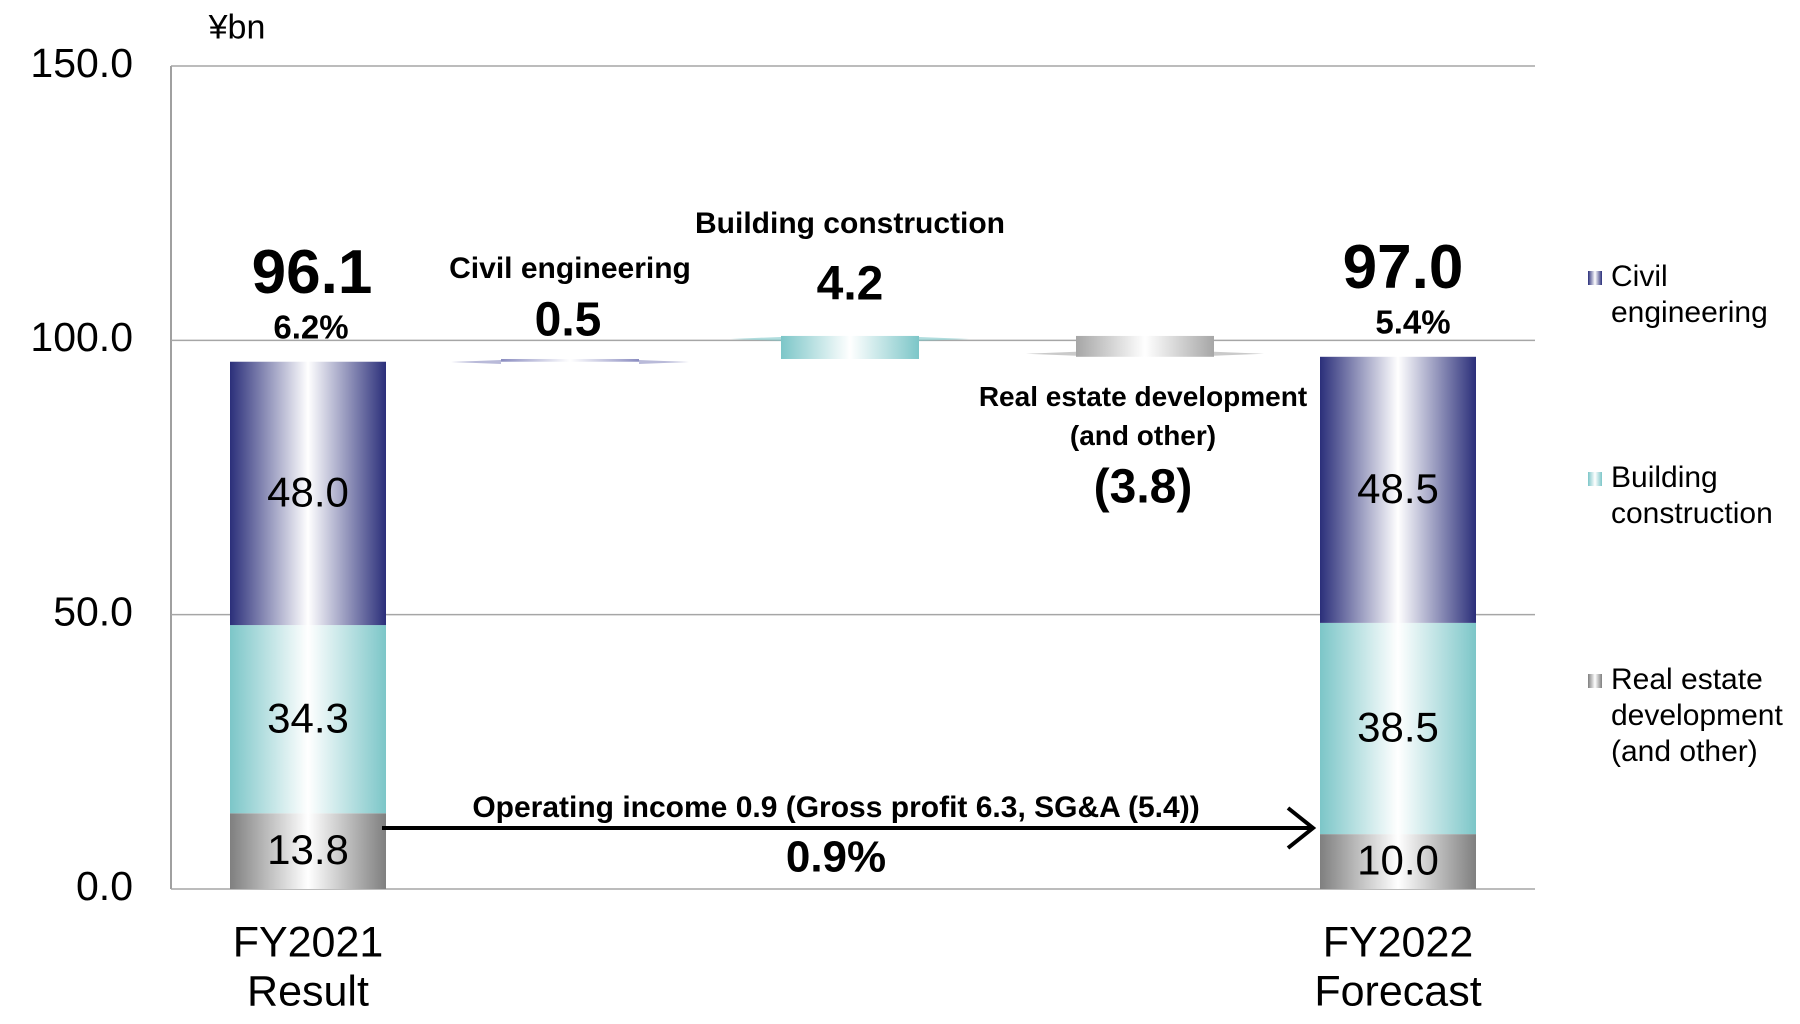 The width and height of the screenshot is (1800, 1024). I want to click on annotation: 0.9%, so click(836, 857).